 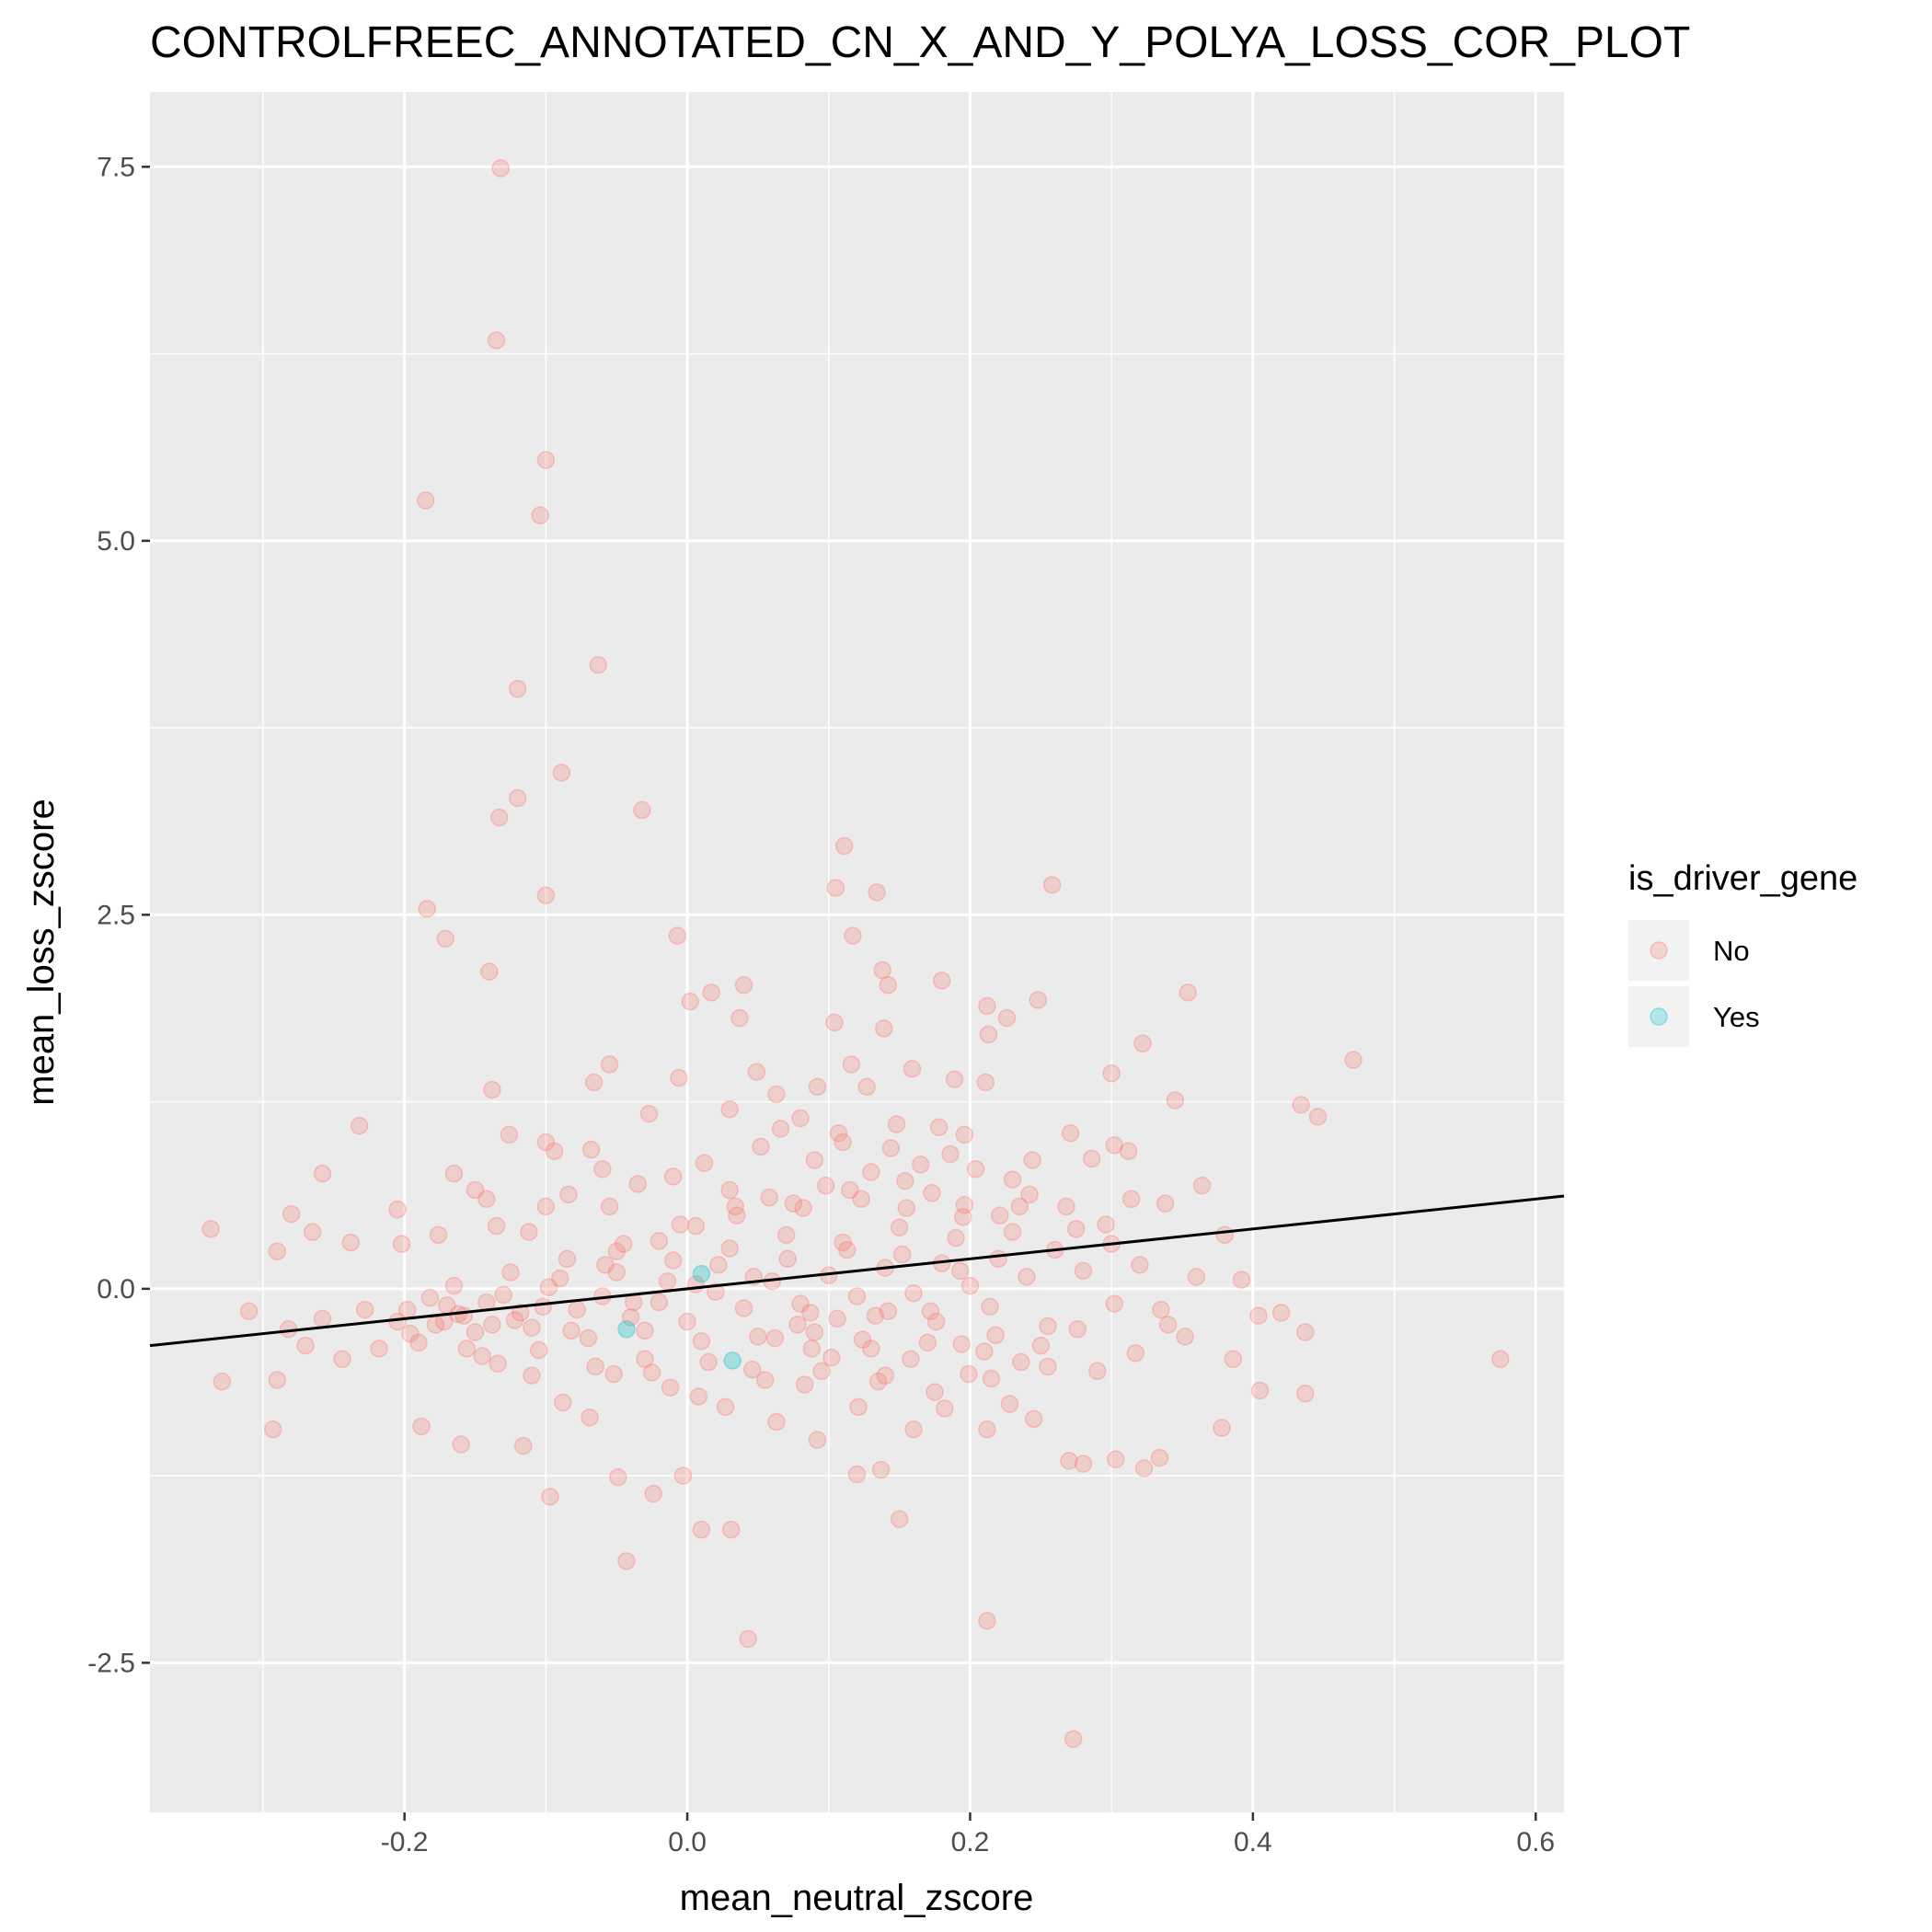 I want to click on y-tick-label: 5.0, so click(x=116, y=541).